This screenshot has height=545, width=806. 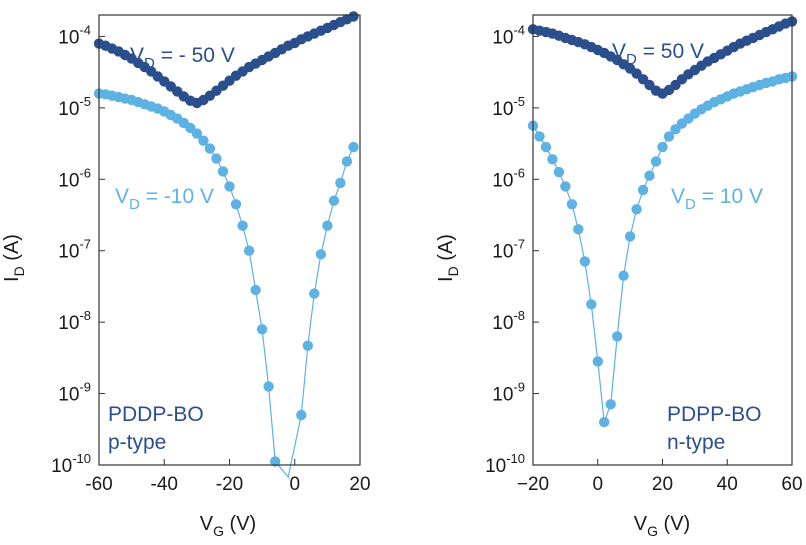 I want to click on left-y-tick-label: 10⁻⁶, so click(x=74, y=178).